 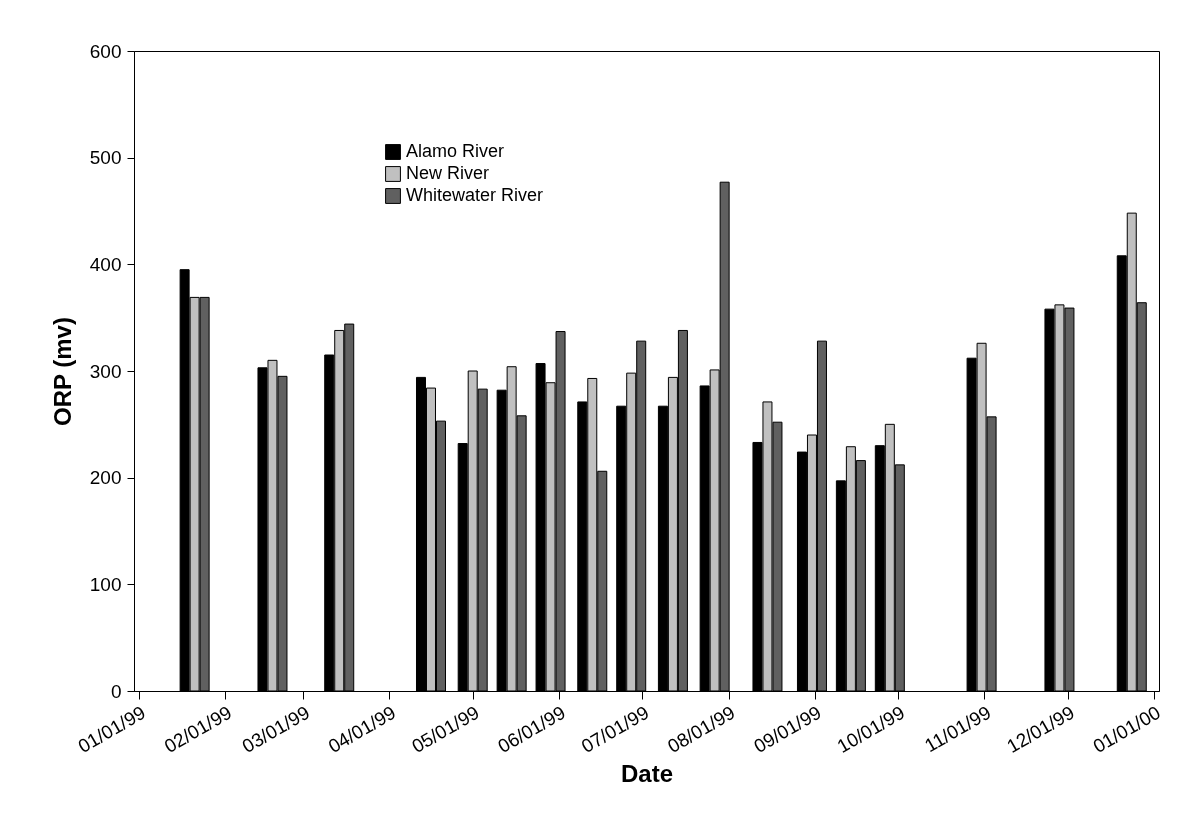 What do you see at coordinates (116, 691) in the screenshot?
I see `y-tick-label: 0` at bounding box center [116, 691].